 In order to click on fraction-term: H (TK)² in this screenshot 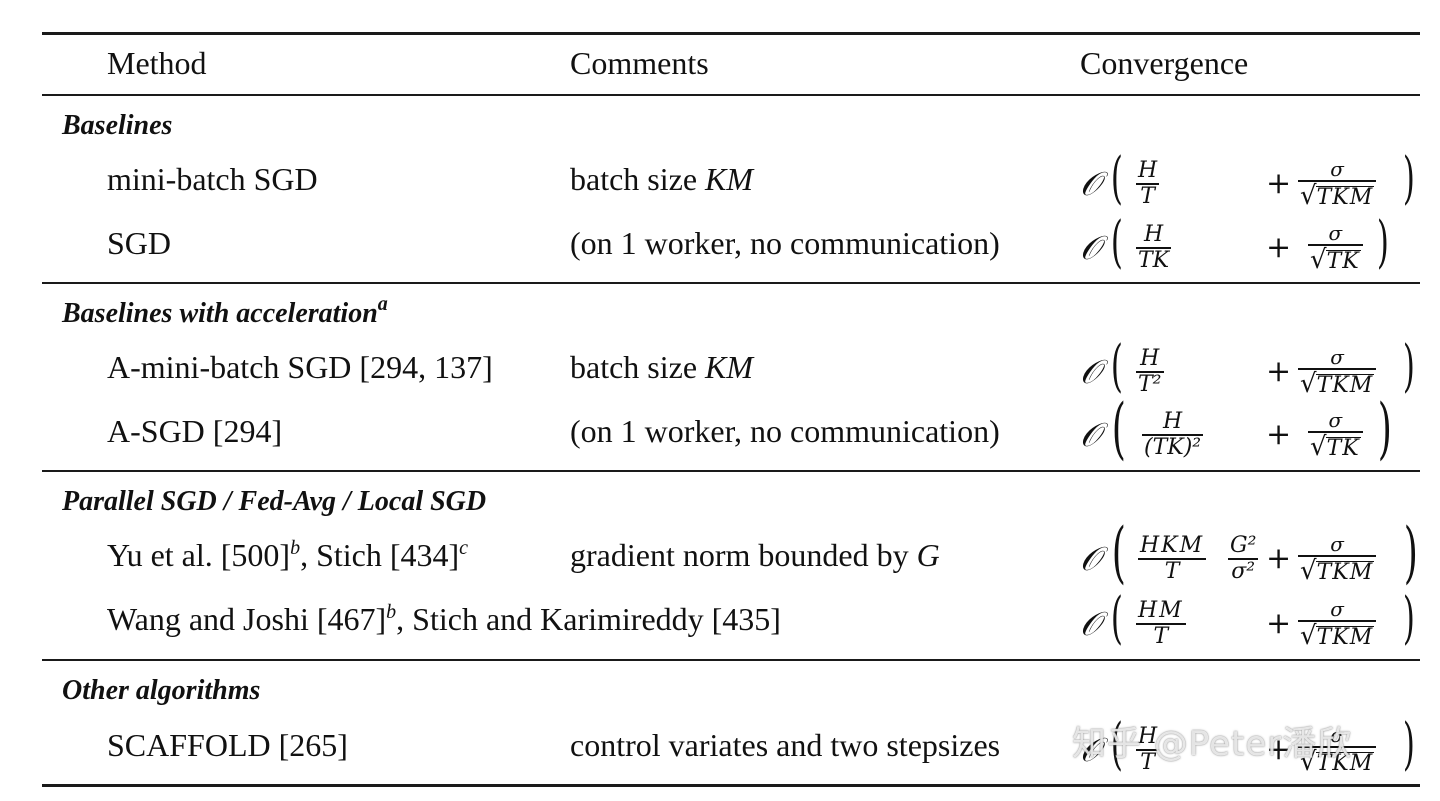, I will do `click(1173, 435)`.